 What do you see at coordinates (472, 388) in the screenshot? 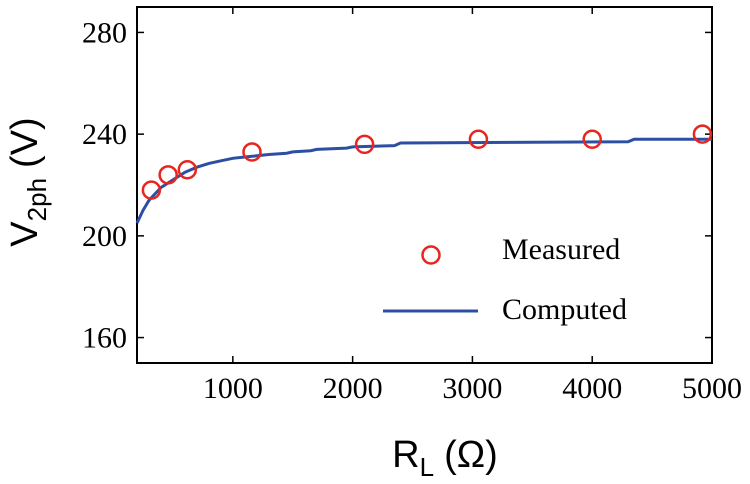
I see `x-tick-label: 3000` at bounding box center [472, 388].